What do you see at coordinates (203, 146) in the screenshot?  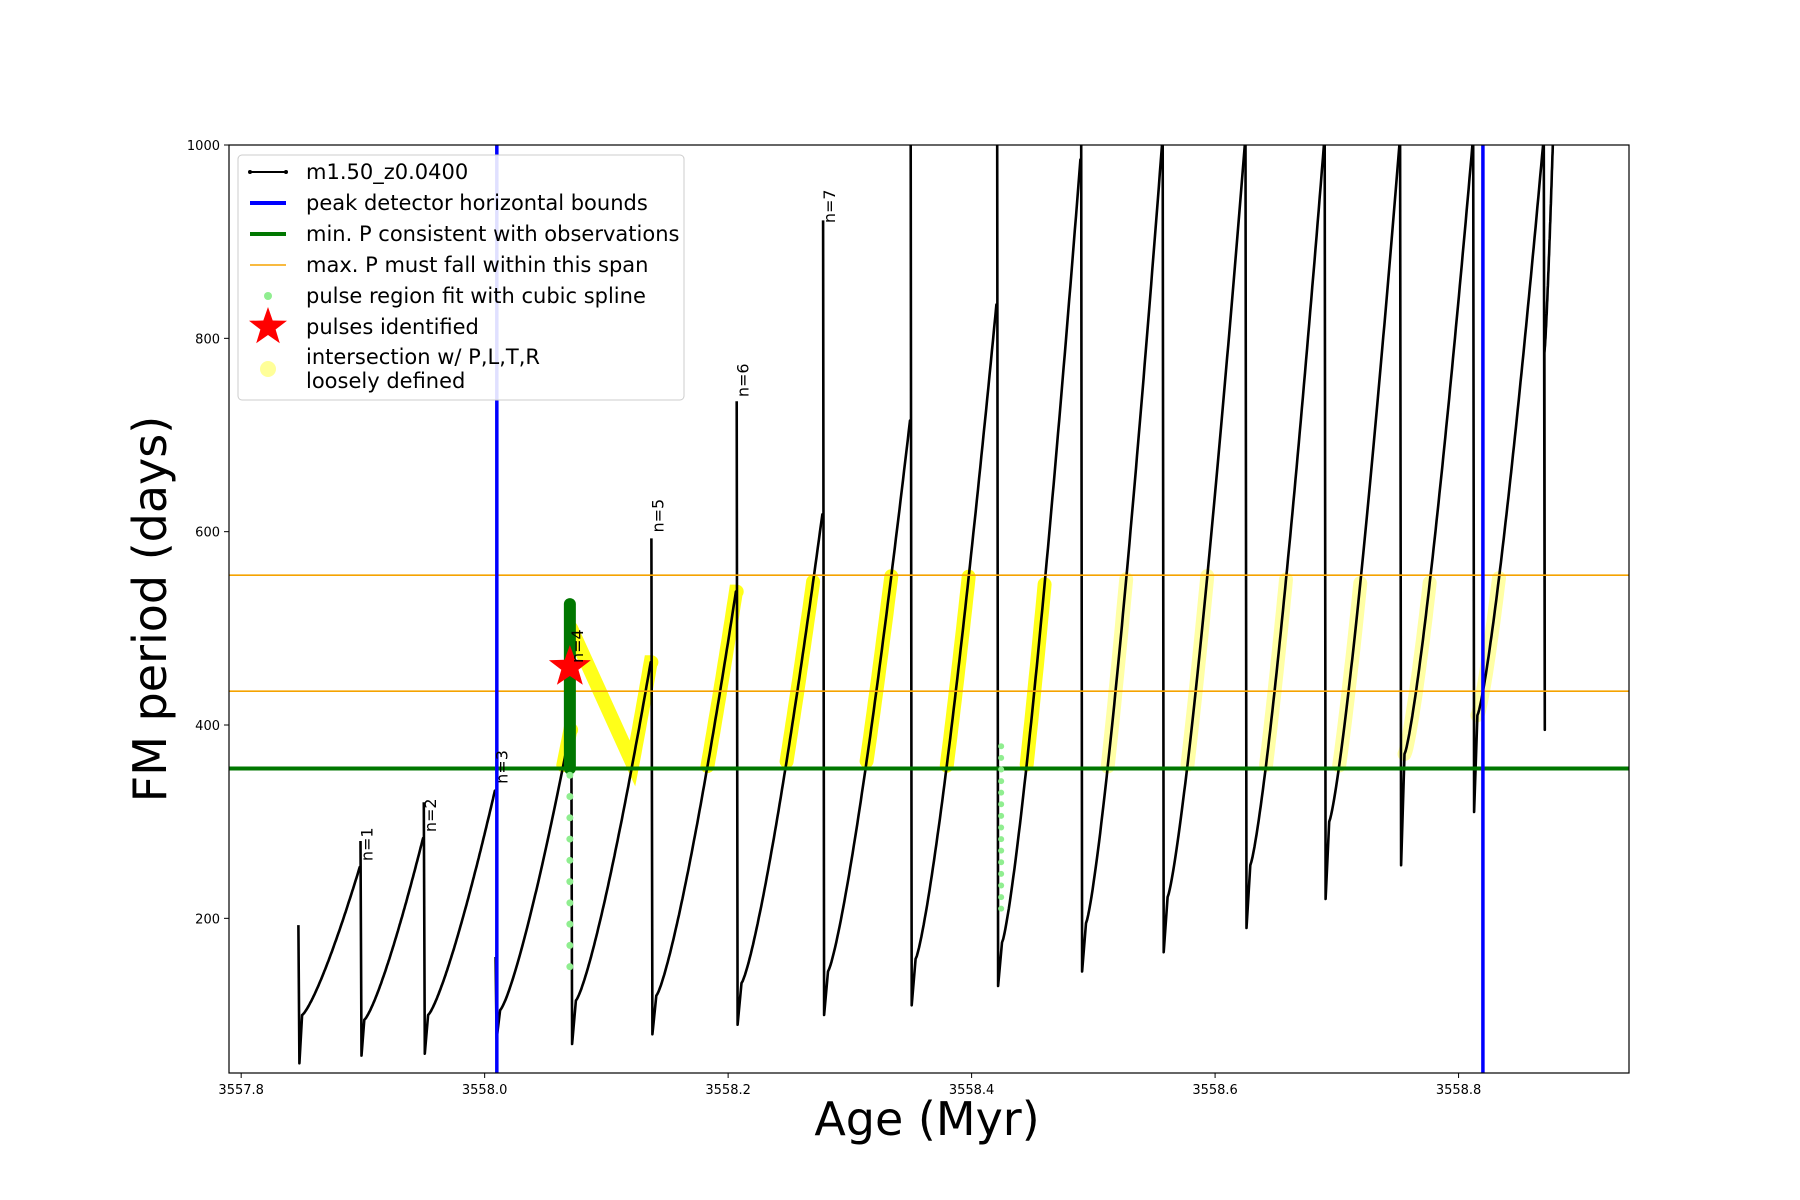 I see `y-tick-label: 1000` at bounding box center [203, 146].